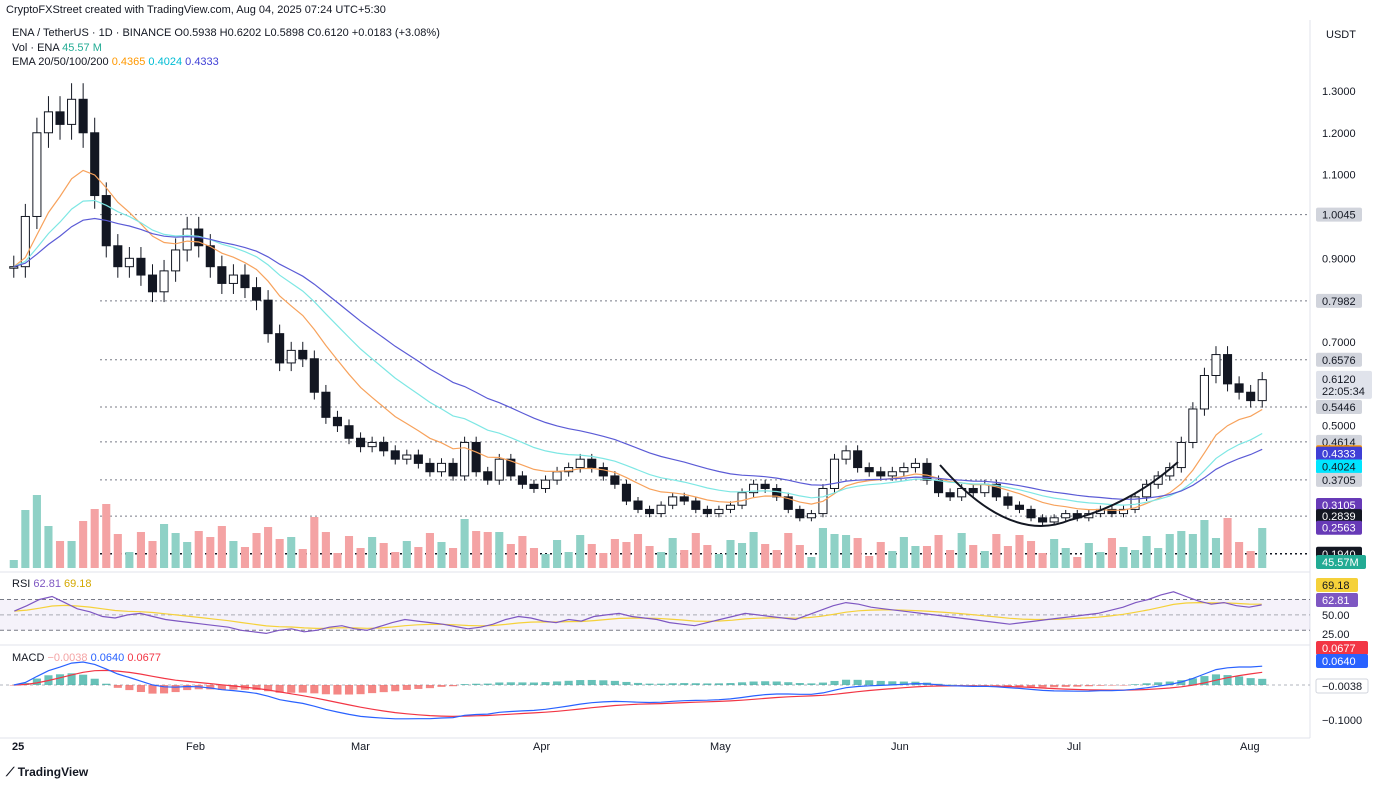 The height and width of the screenshot is (786, 1381). I want to click on currency-button: USDT, so click(1341, 35).